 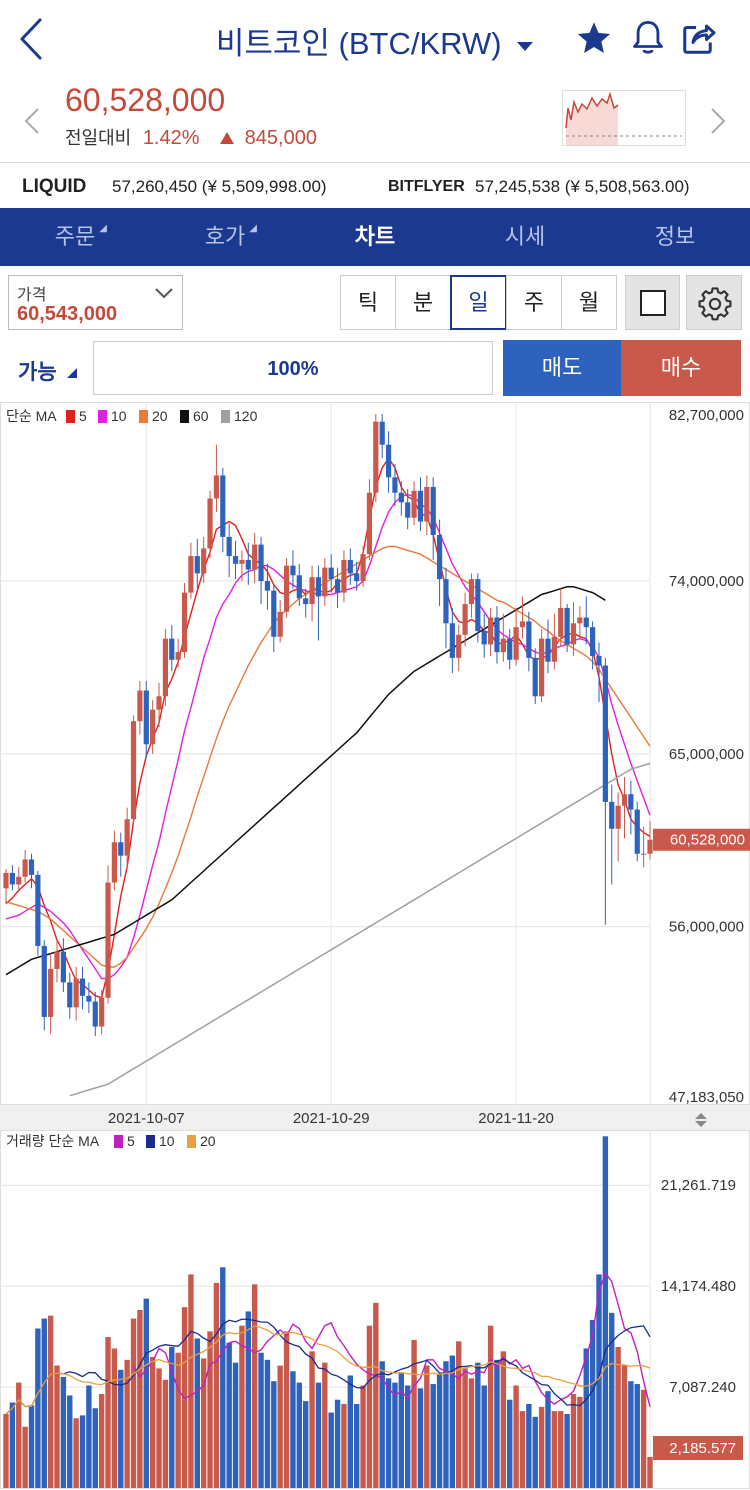 What do you see at coordinates (67, 314) in the screenshot?
I see `price-value: 60,543,000` at bounding box center [67, 314].